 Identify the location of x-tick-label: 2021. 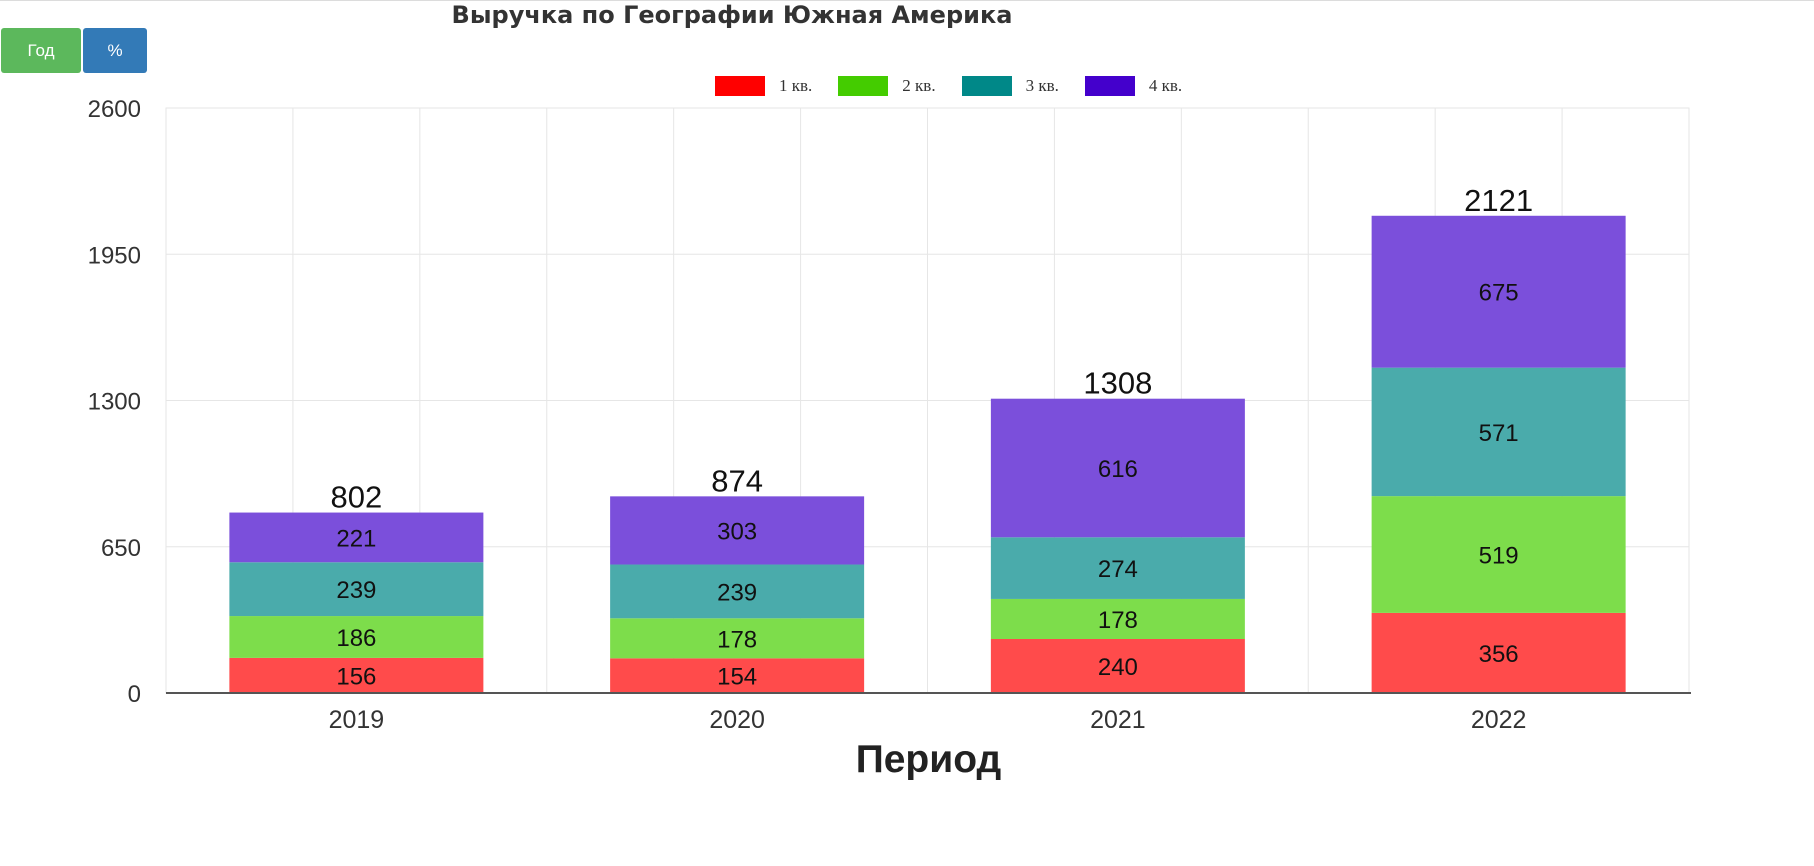
(1118, 720).